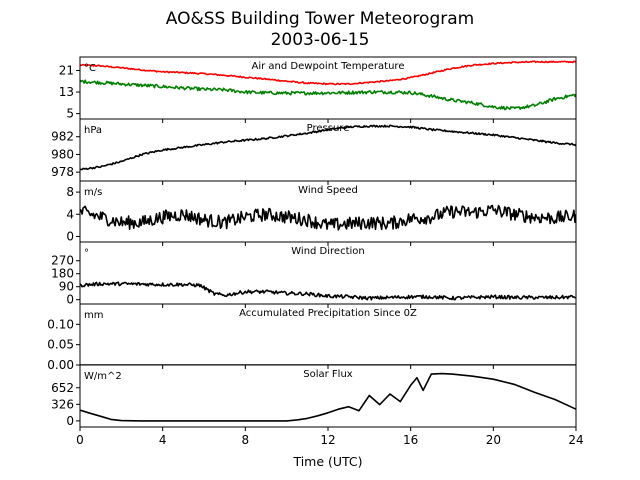 Image resolution: width=640 pixels, height=480 pixels. Describe the element at coordinates (328, 128) in the screenshot. I see `pressure-panel-title: Pressure` at that location.